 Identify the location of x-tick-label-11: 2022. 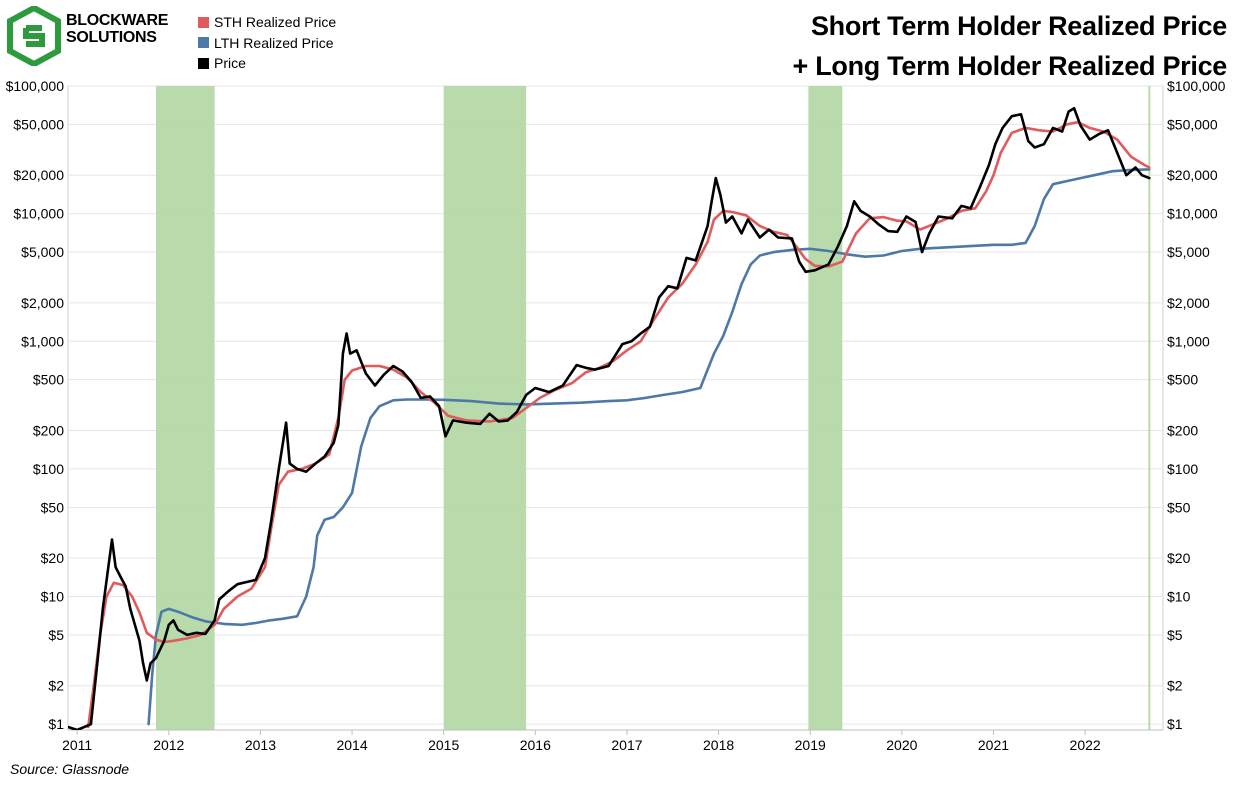
(1085, 745).